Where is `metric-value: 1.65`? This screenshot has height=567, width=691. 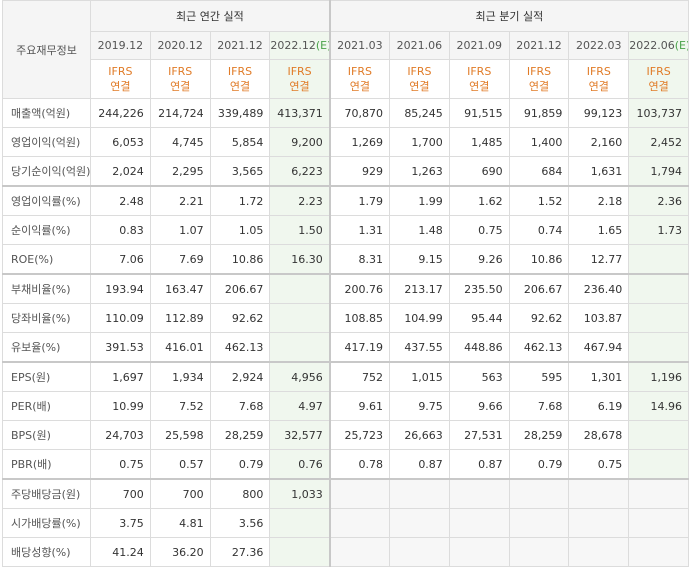 metric-value: 1.65 is located at coordinates (599, 230).